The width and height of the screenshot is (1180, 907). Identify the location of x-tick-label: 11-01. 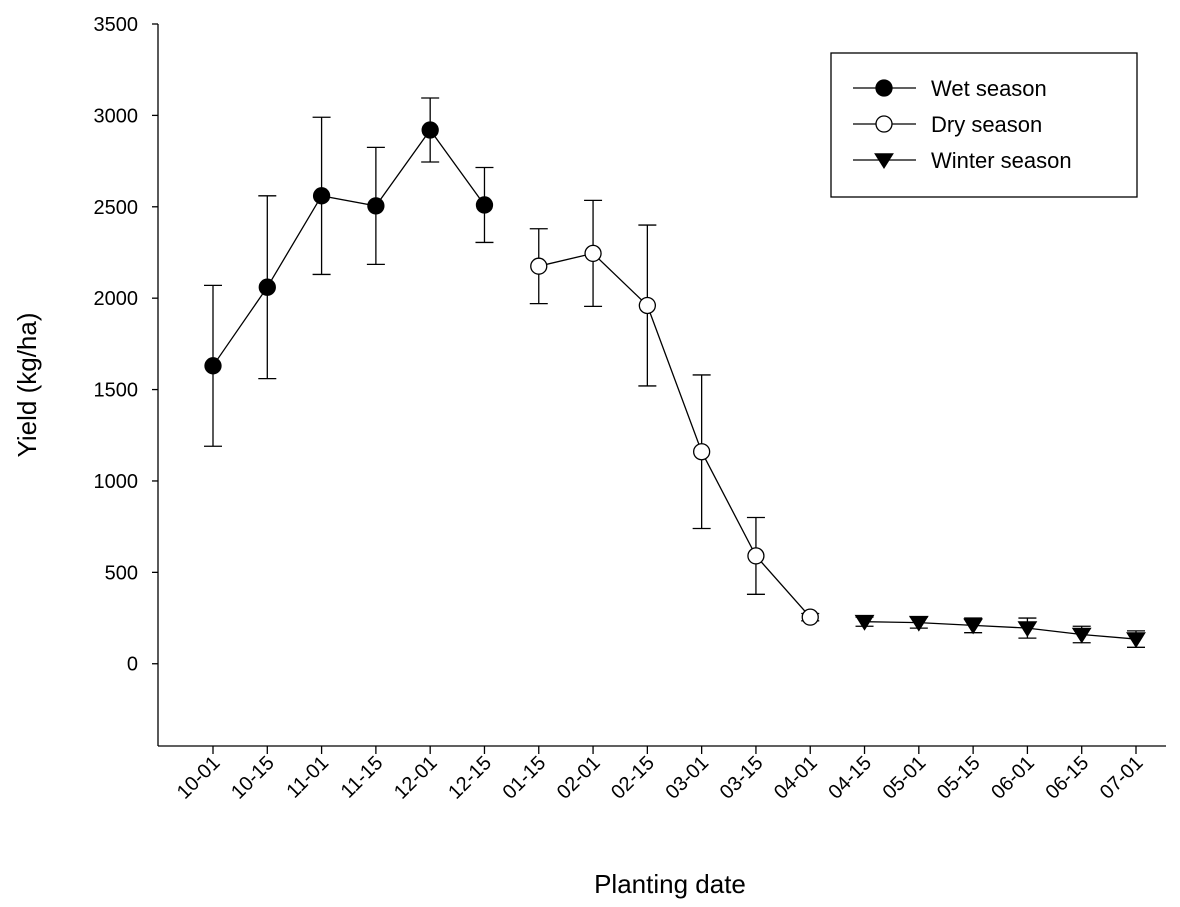
(307, 777).